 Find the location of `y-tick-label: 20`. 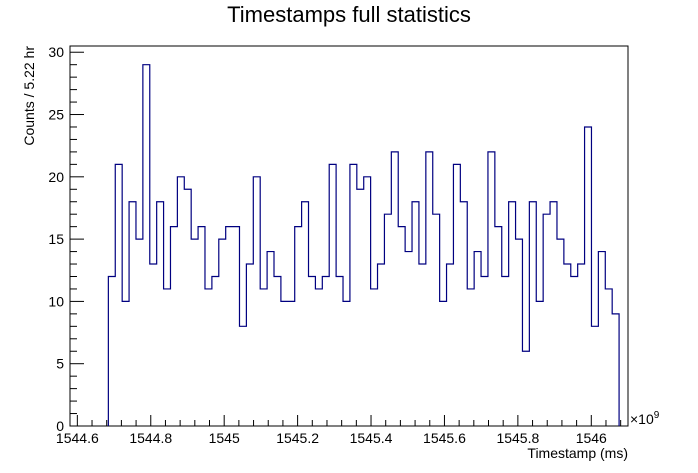

y-tick-label: 20 is located at coordinates (56, 177).